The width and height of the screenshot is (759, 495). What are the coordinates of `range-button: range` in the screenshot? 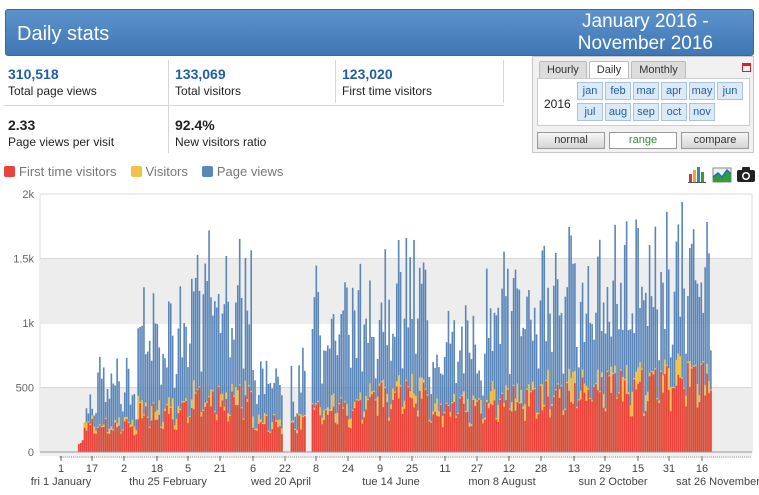 It's located at (643, 140).